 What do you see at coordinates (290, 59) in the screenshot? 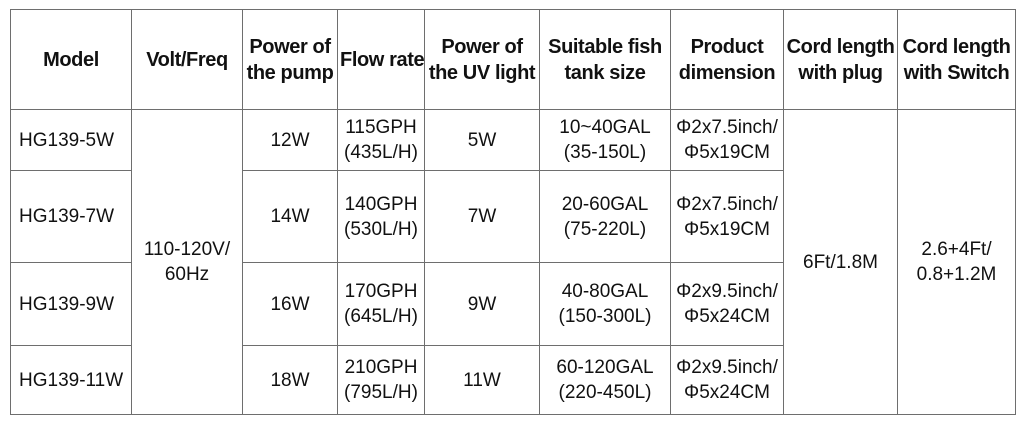
I see `header-pump-power: Power of the pump` at bounding box center [290, 59].